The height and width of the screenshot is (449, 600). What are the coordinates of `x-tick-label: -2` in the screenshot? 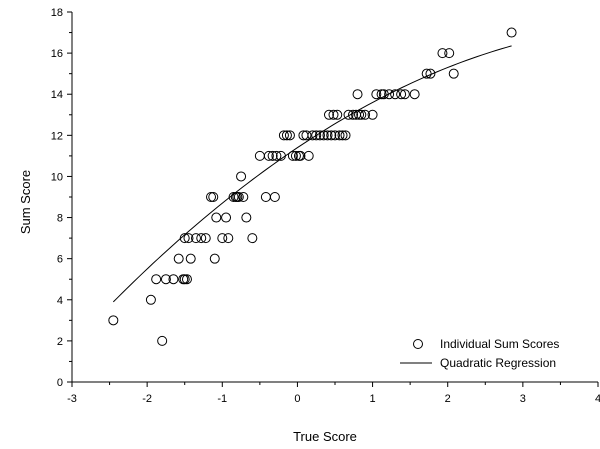 It's located at (147, 399).